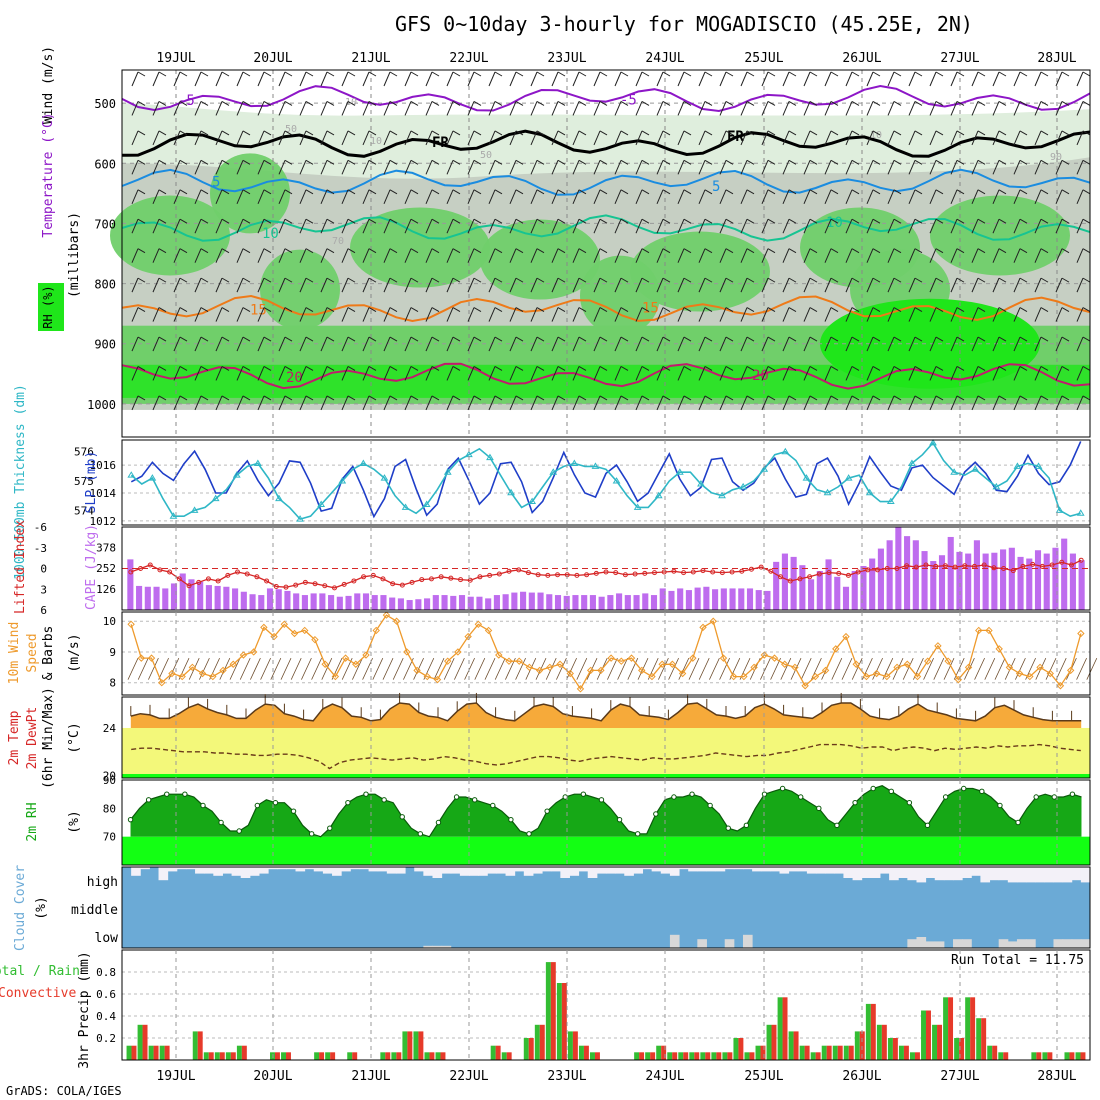 The height and width of the screenshot is (1100, 1100). What do you see at coordinates (700, 271) in the screenshot?
I see `rh-moist-area` at bounding box center [700, 271].